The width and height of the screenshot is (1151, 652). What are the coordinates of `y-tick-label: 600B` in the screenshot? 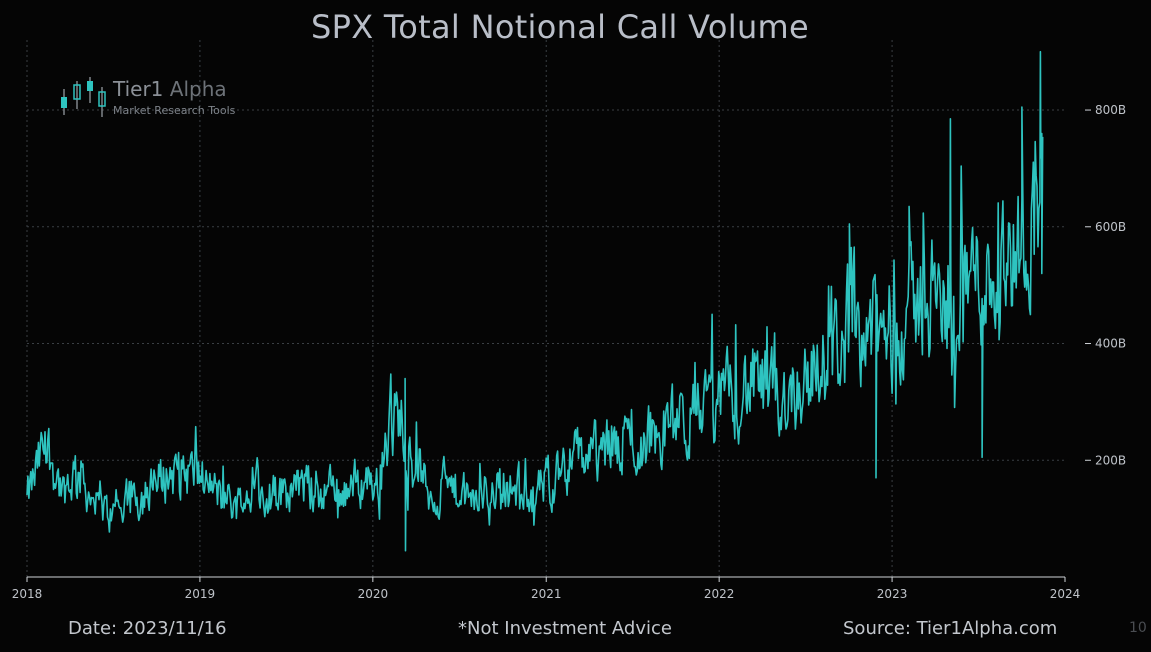 It's located at (1110, 227).